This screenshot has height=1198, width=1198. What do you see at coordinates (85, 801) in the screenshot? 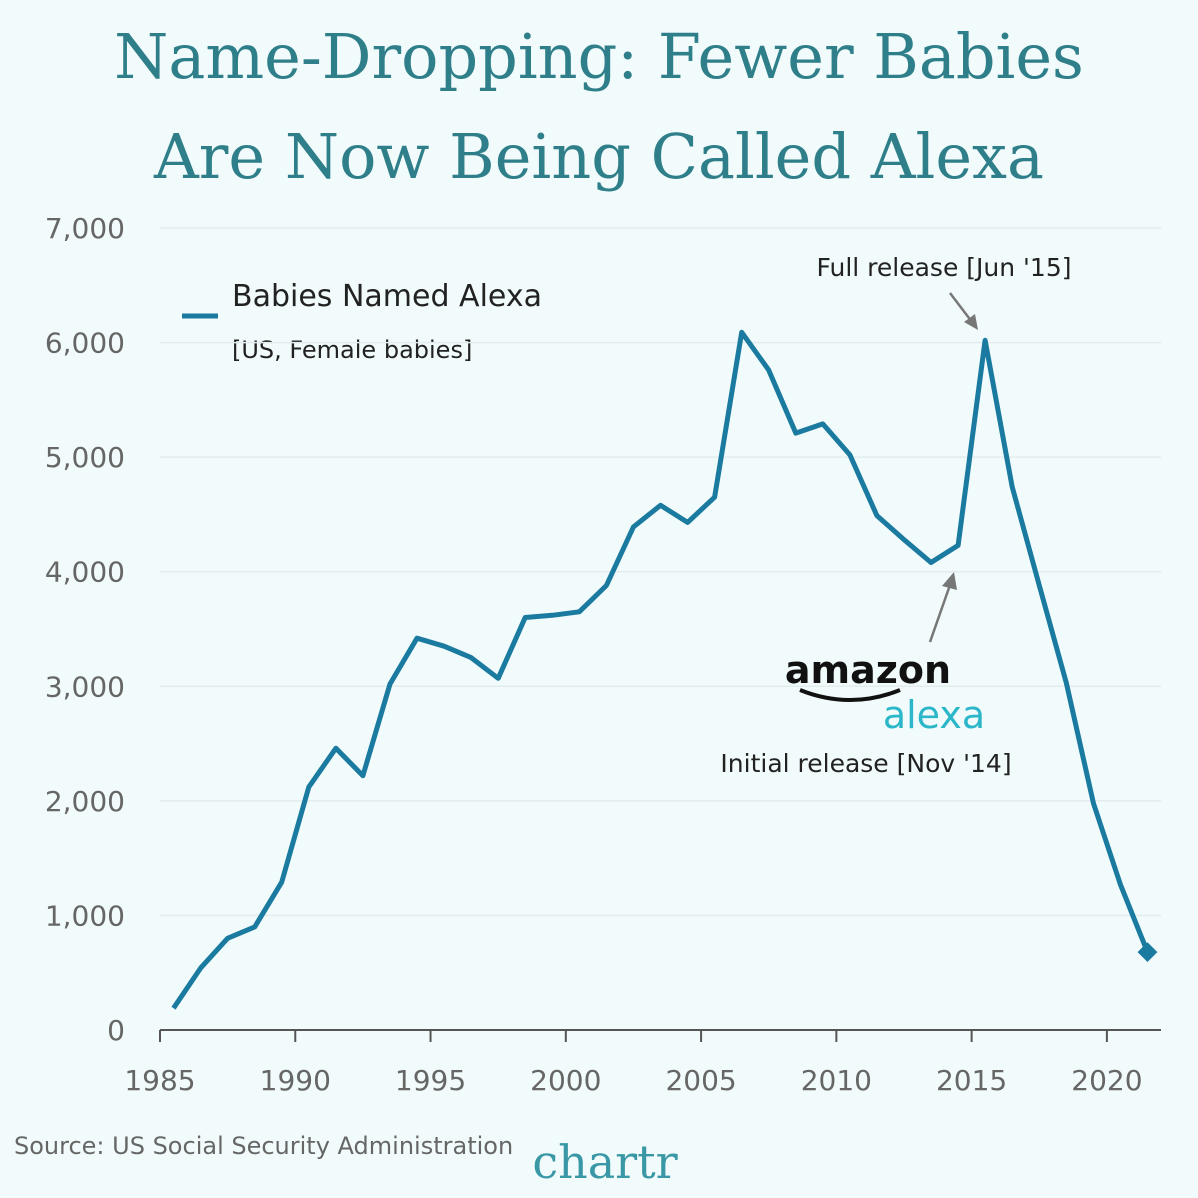
I see `y-tick-label: 2,000` at bounding box center [85, 801].